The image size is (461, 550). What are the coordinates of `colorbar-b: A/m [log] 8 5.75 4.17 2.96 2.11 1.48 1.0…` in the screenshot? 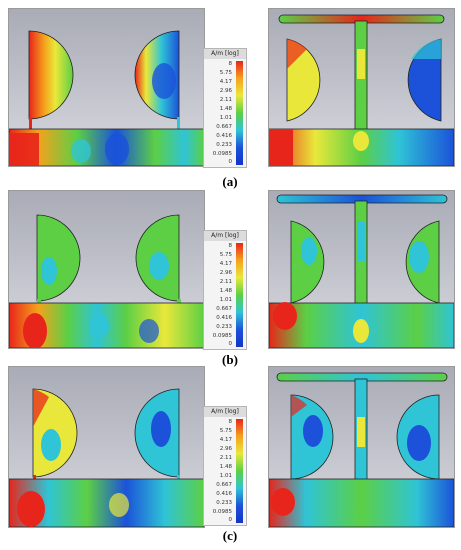 It's located at (225, 290).